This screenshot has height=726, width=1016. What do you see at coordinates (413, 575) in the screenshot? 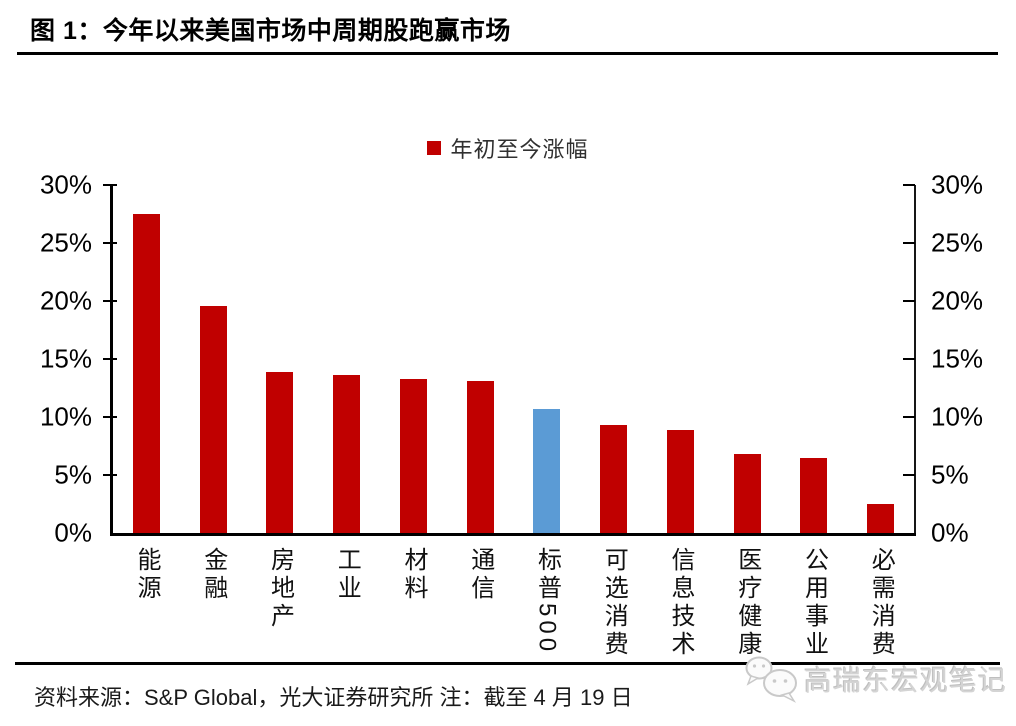
I see `x-label-材料: 材料` at bounding box center [413, 575].